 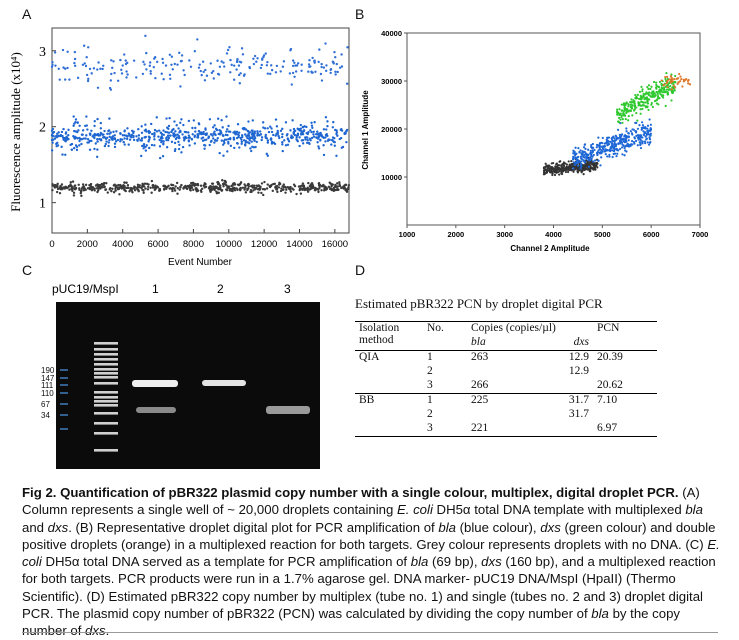 What do you see at coordinates (625, 328) in the screenshot?
I see `col-header-pcn: PCN` at bounding box center [625, 328].